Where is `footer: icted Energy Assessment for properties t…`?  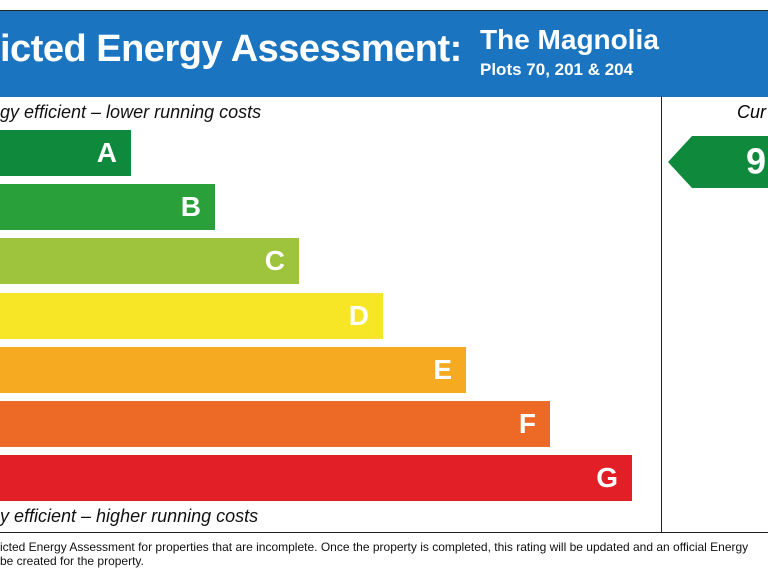
footer: icted Energy Assessment for properties t… is located at coordinates (374, 554).